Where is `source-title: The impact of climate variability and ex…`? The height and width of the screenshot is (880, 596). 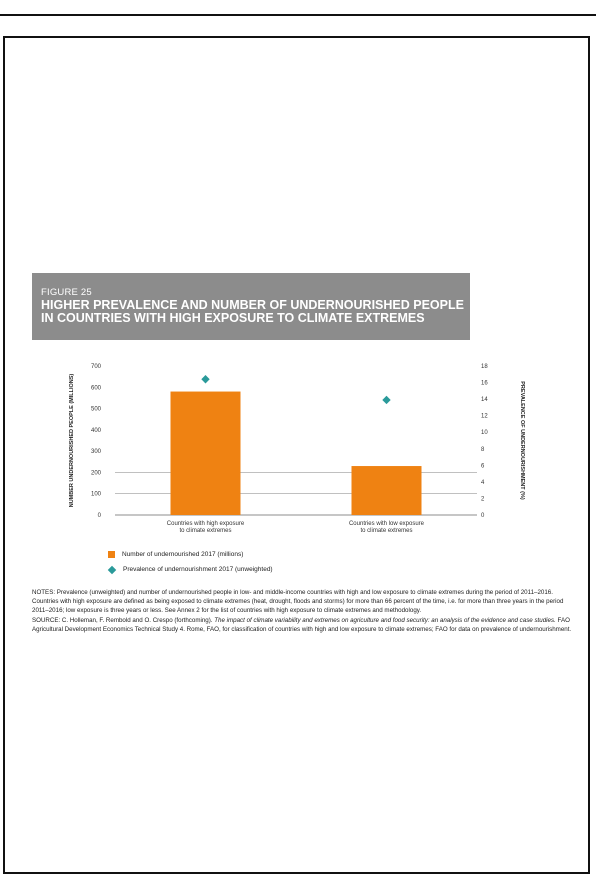
source-title: The impact of climate variability and ex… is located at coordinates (385, 620).